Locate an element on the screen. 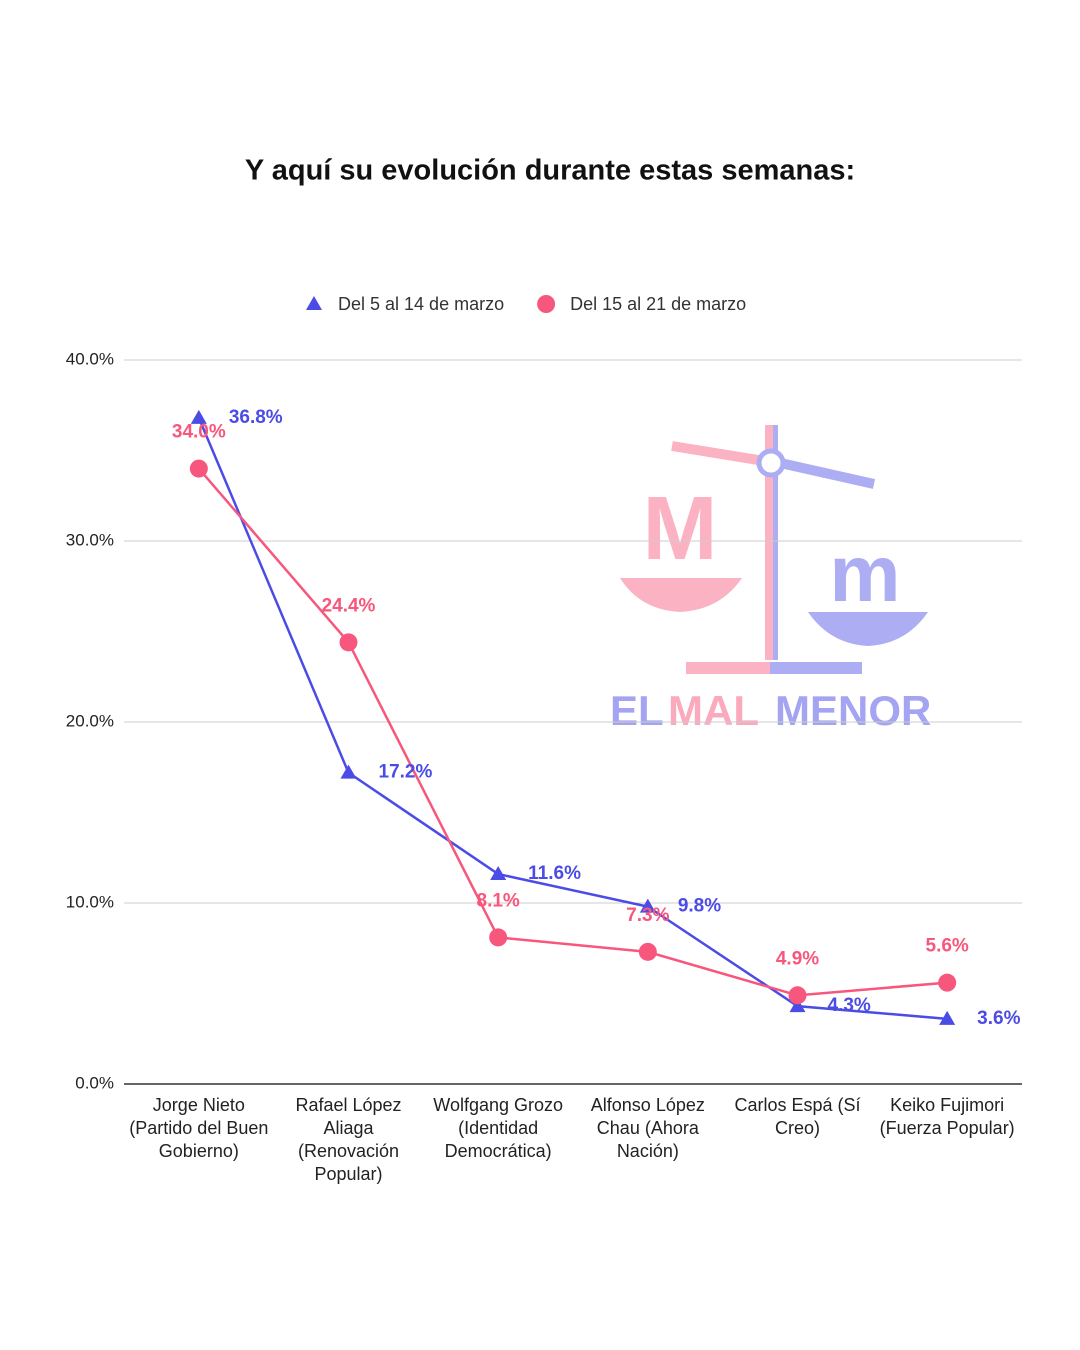 This screenshot has height=1350, width=1080. y-tick-label: 0.0% is located at coordinates (94, 1082).